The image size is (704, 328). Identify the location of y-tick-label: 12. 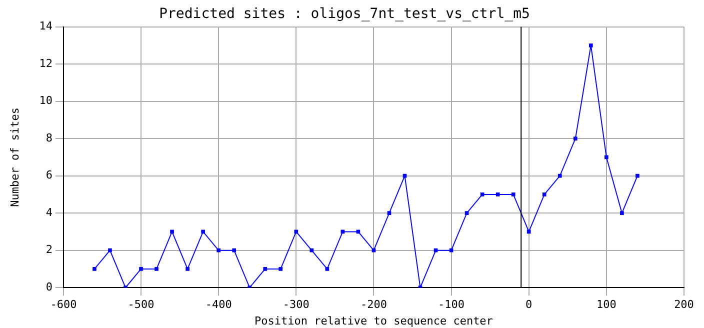
(45, 63).